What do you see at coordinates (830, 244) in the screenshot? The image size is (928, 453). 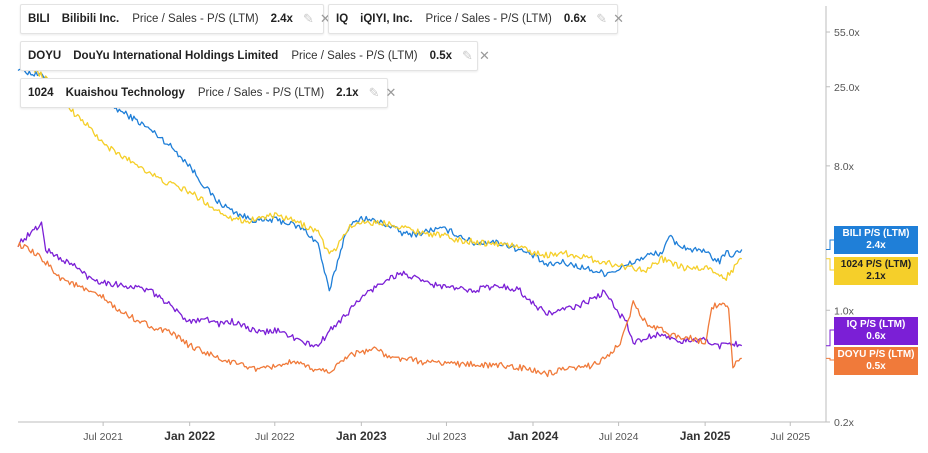 I see `value-connector-bili` at bounding box center [830, 244].